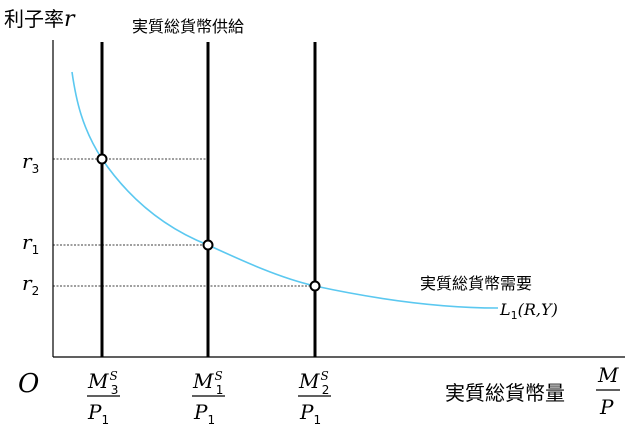 This screenshot has height=427, width=629. Describe the element at coordinates (103, 398) in the screenshot. I see `tick-m3: MS 3 P1` at that location.